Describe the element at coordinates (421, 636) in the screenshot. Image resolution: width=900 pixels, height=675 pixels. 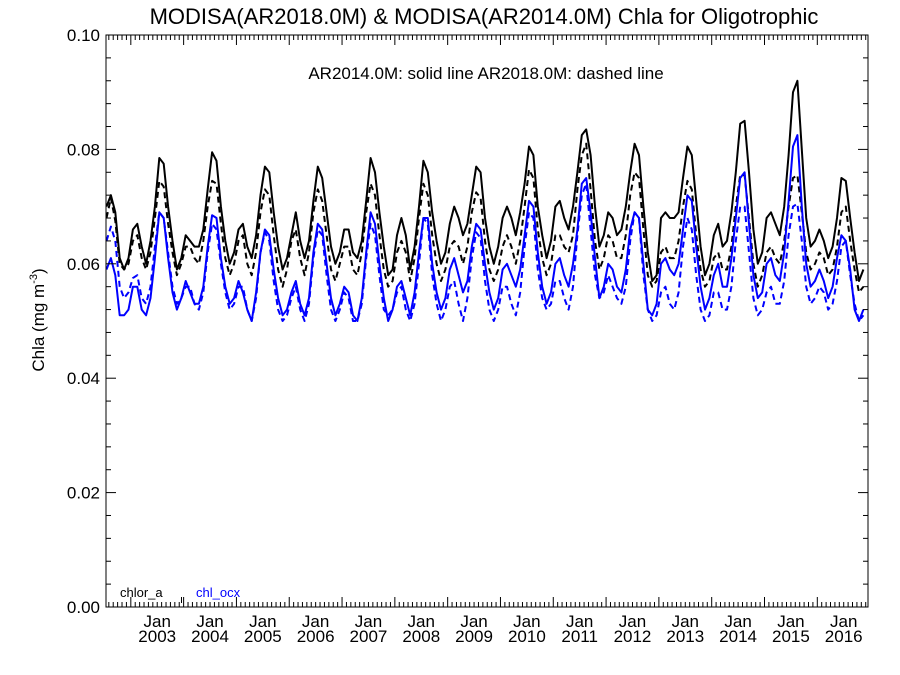
I see `x-tick-label-year: 2008` at that location.